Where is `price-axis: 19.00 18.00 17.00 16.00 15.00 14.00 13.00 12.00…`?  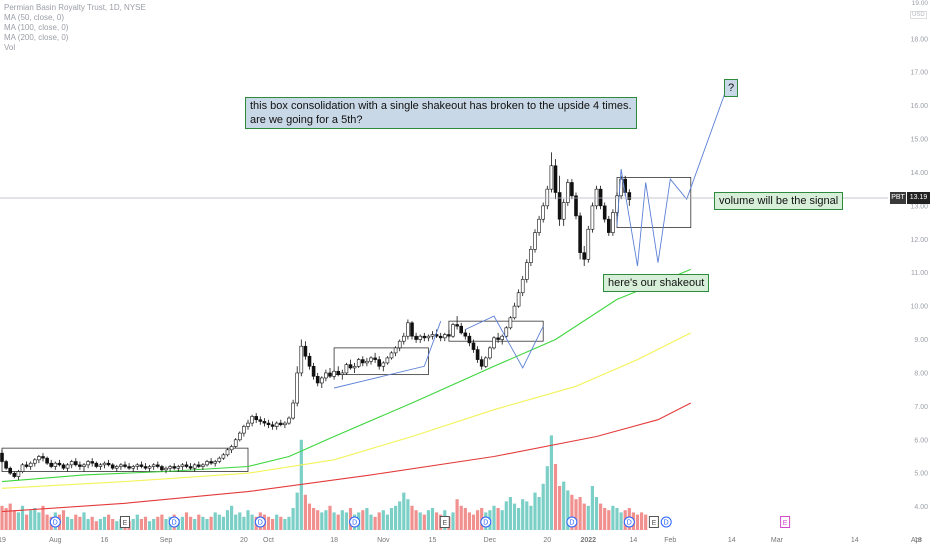 price-axis: 19.00 18.00 17.00 16.00 15.00 14.00 13.00 12.00… is located at coordinates (919, 255).